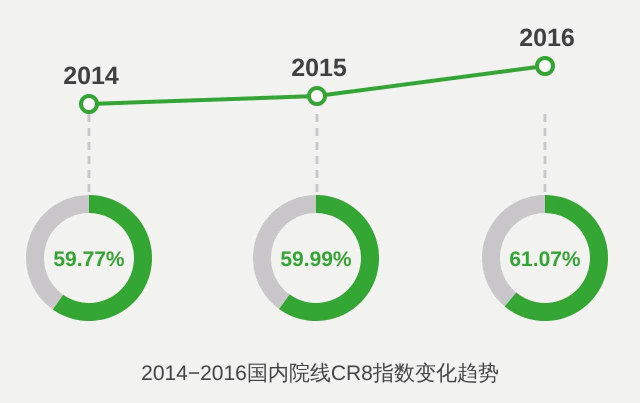 This screenshot has height=403, width=640. I want to click on text: 2014−2016国内院线CR8指数变化趋势, so click(320, 373).